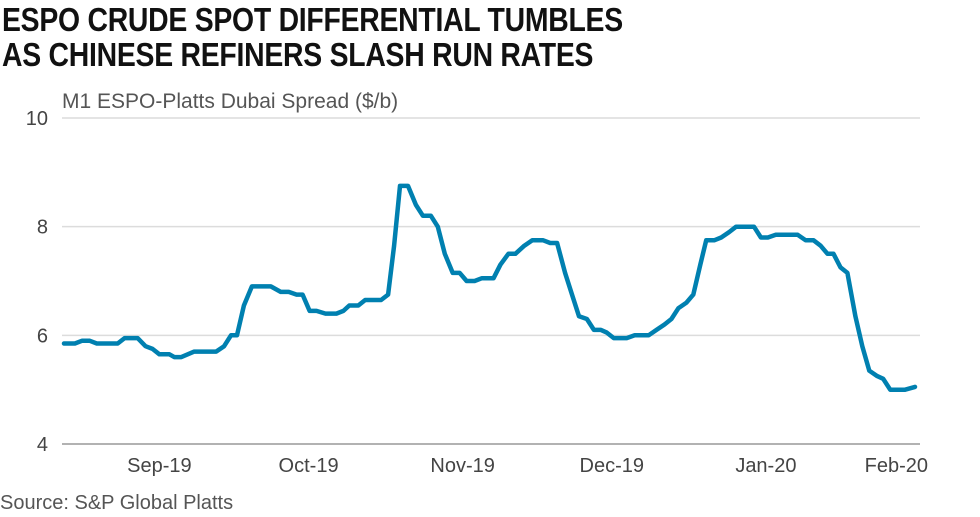 The height and width of the screenshot is (517, 980). I want to click on x-tick-label: Jan-20, so click(765, 466).